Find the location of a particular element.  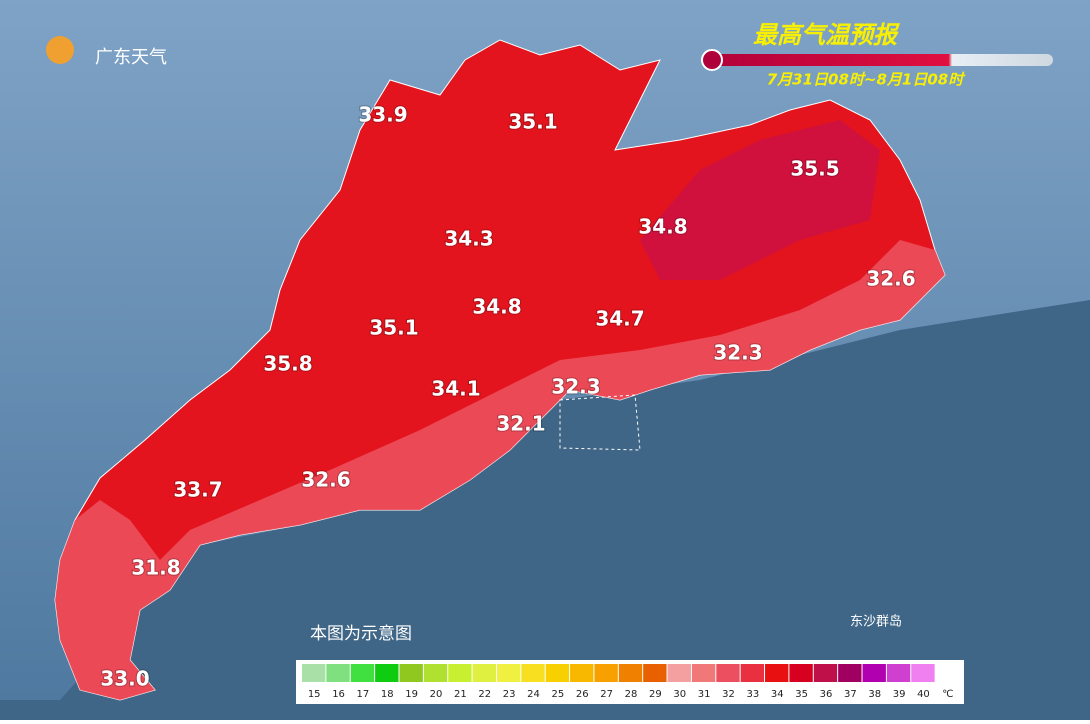

legend-label: 38 is located at coordinates (874, 694).